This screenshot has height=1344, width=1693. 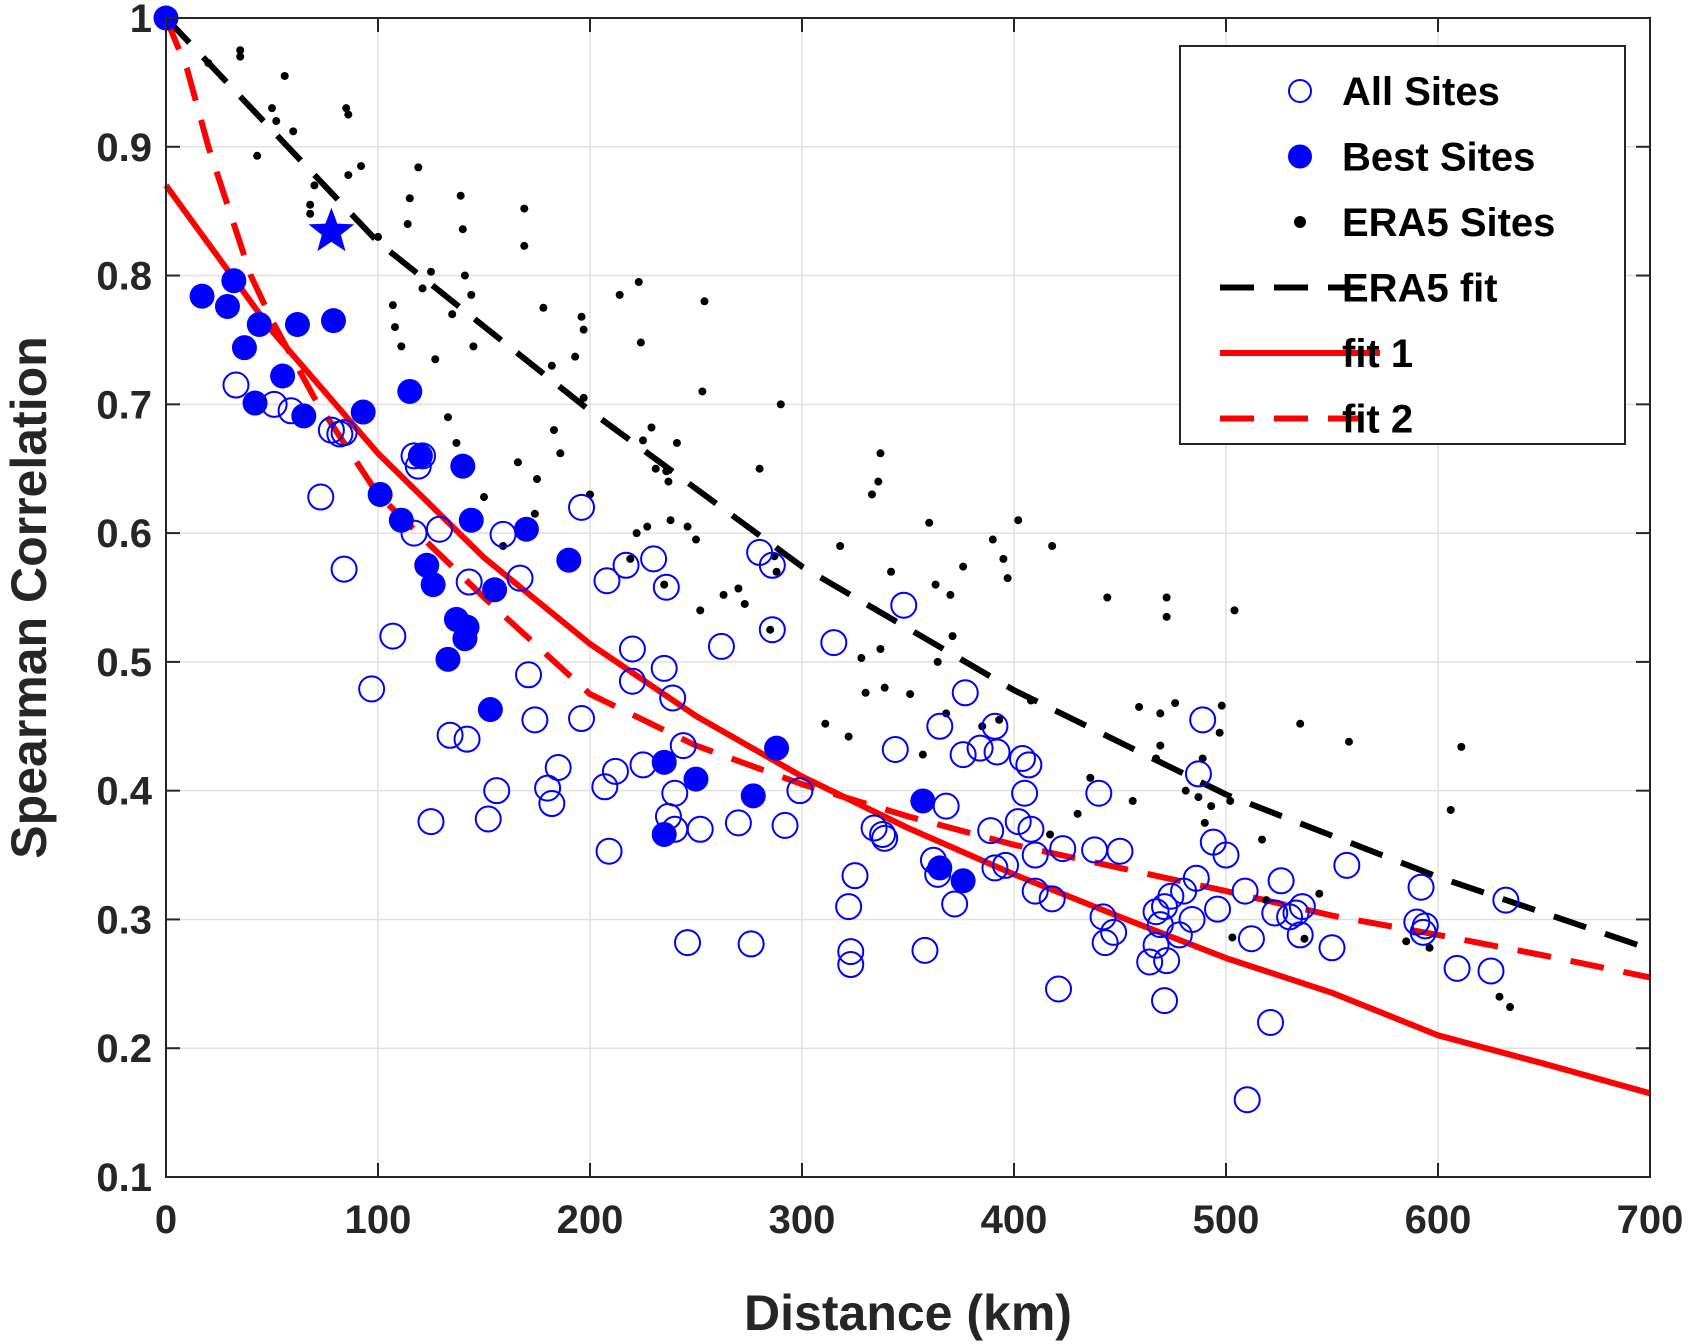 I want to click on y-tick-label: 0.5, so click(x=124, y=663).